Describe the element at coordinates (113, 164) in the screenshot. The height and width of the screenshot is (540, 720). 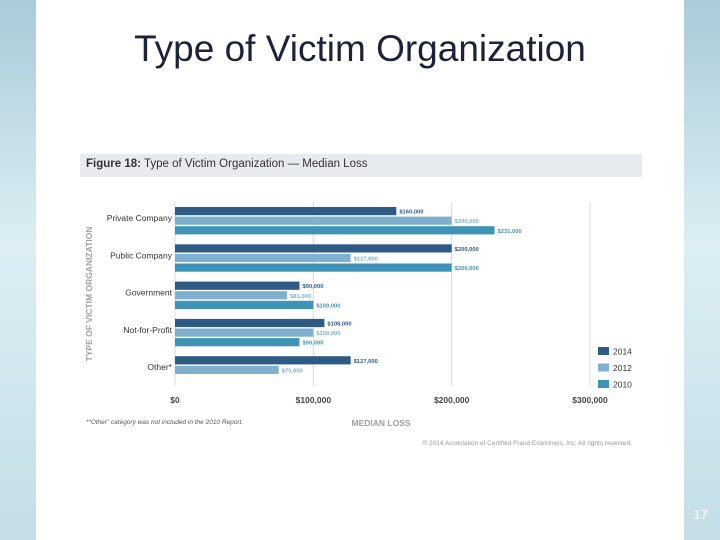
I see `figure-label: Figure 18:` at that location.